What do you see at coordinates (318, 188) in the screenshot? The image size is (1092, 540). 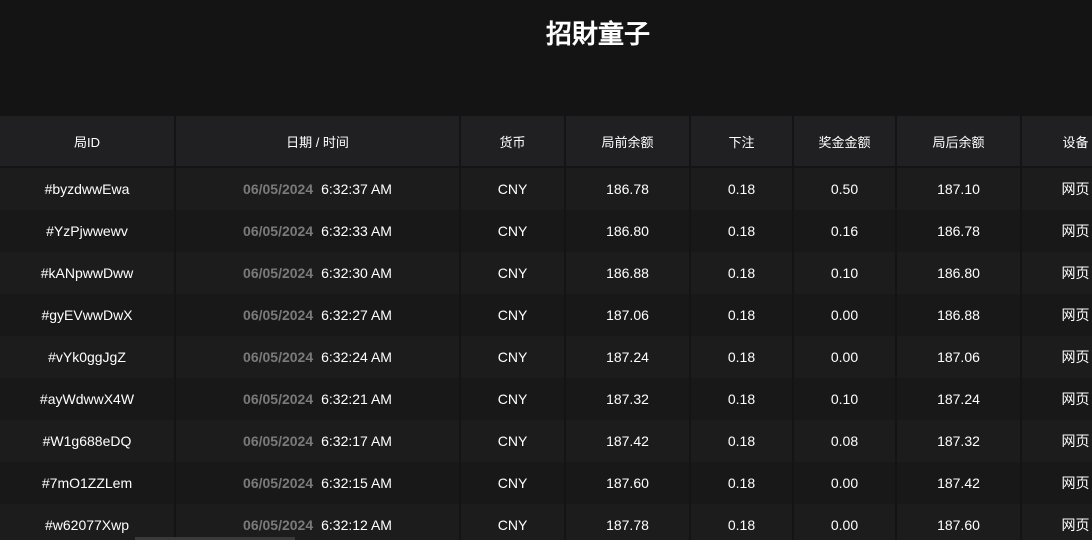 I see `datetime-cell: 06/05/2024 6:32:37 AM` at bounding box center [318, 188].